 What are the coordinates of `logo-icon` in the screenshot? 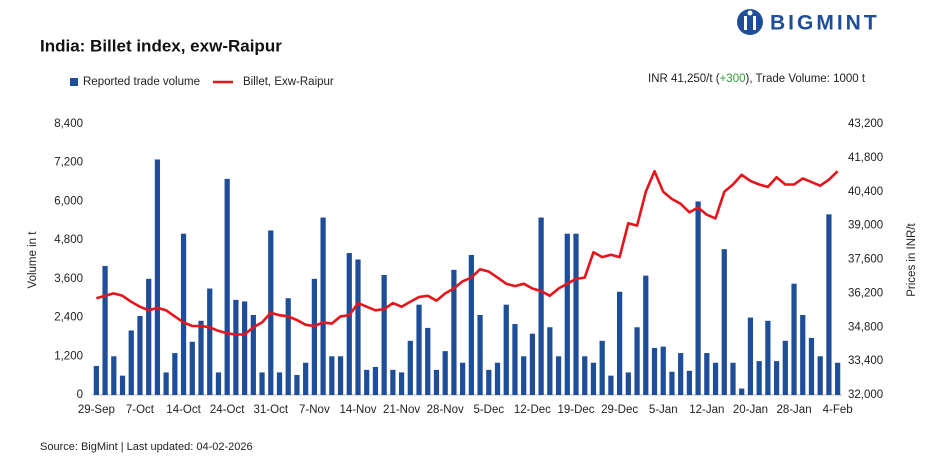 It's located at (750, 22).